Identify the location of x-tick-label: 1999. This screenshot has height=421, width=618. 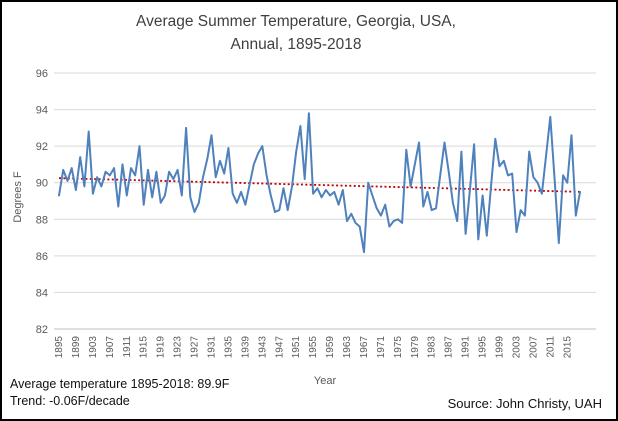
(500, 347).